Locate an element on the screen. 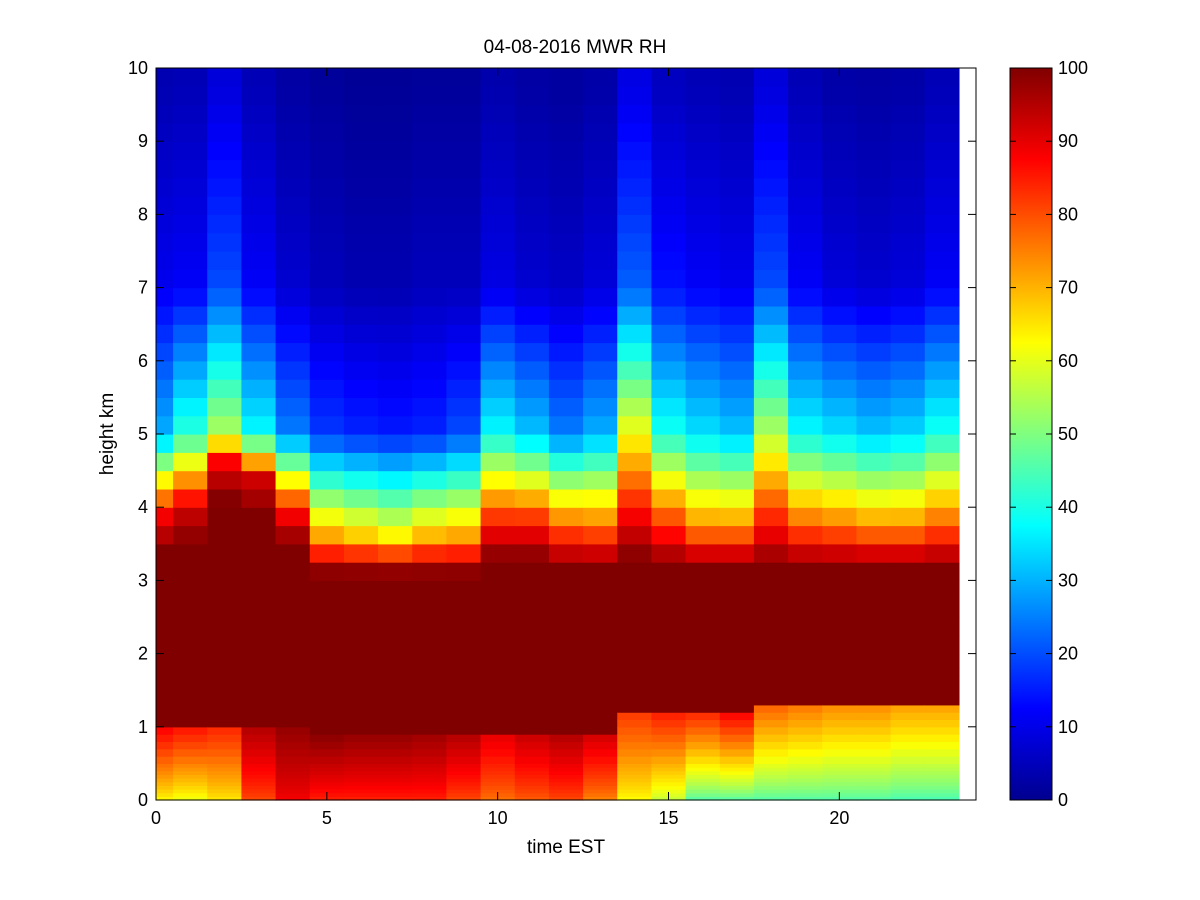  colorbar-tick-label: 10 is located at coordinates (1068, 727).